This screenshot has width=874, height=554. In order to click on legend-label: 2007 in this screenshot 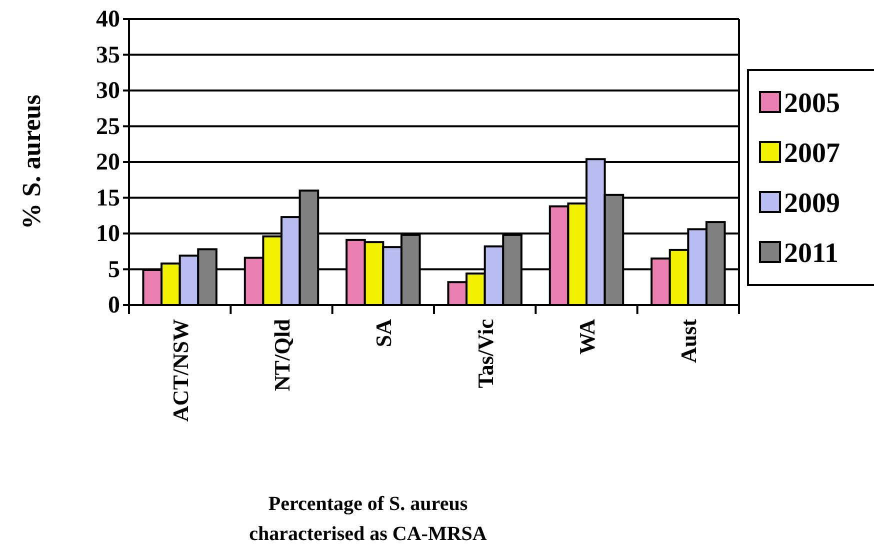, I will do `click(812, 153)`.